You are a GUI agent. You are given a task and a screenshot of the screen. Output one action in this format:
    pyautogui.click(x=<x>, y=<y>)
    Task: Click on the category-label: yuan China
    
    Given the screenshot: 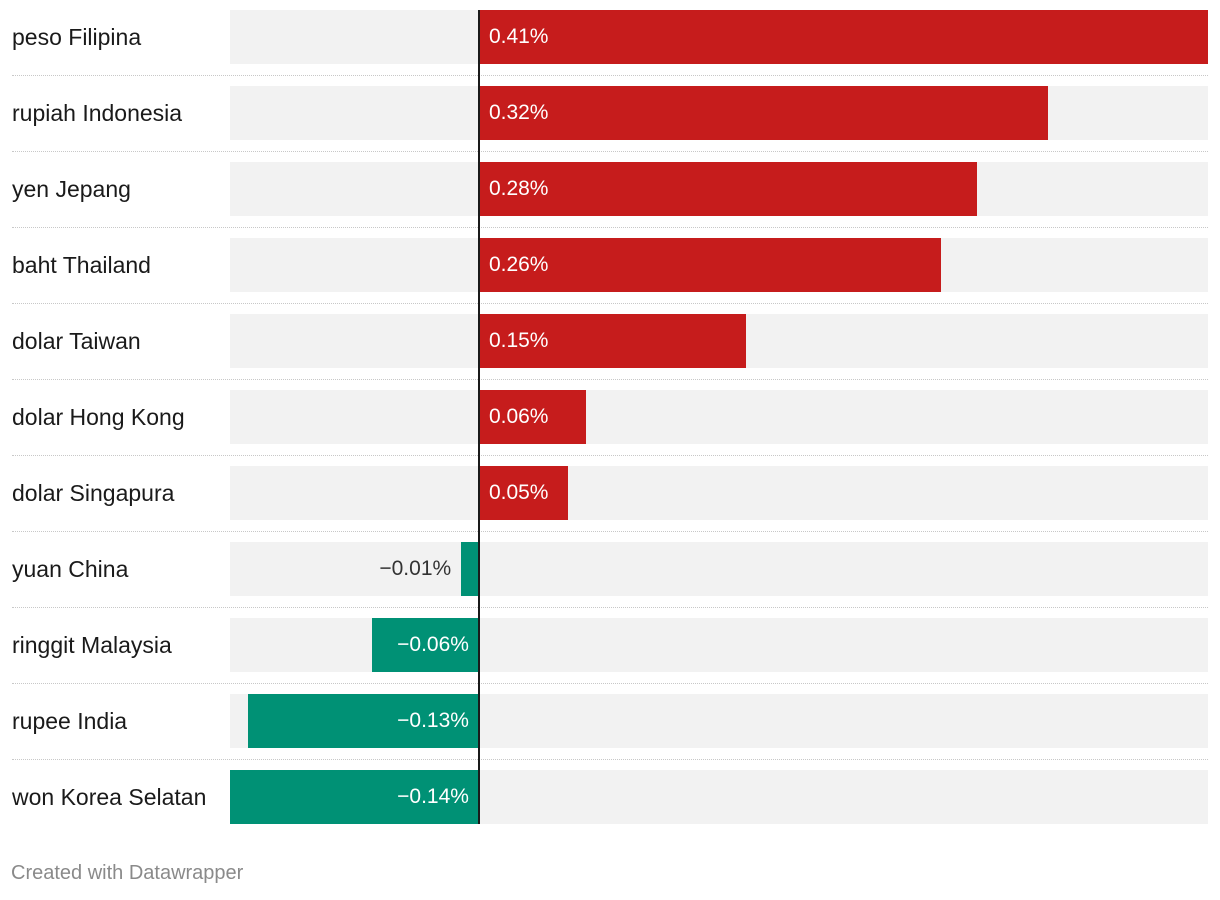 What is the action you would take?
    pyautogui.click(x=70, y=569)
    